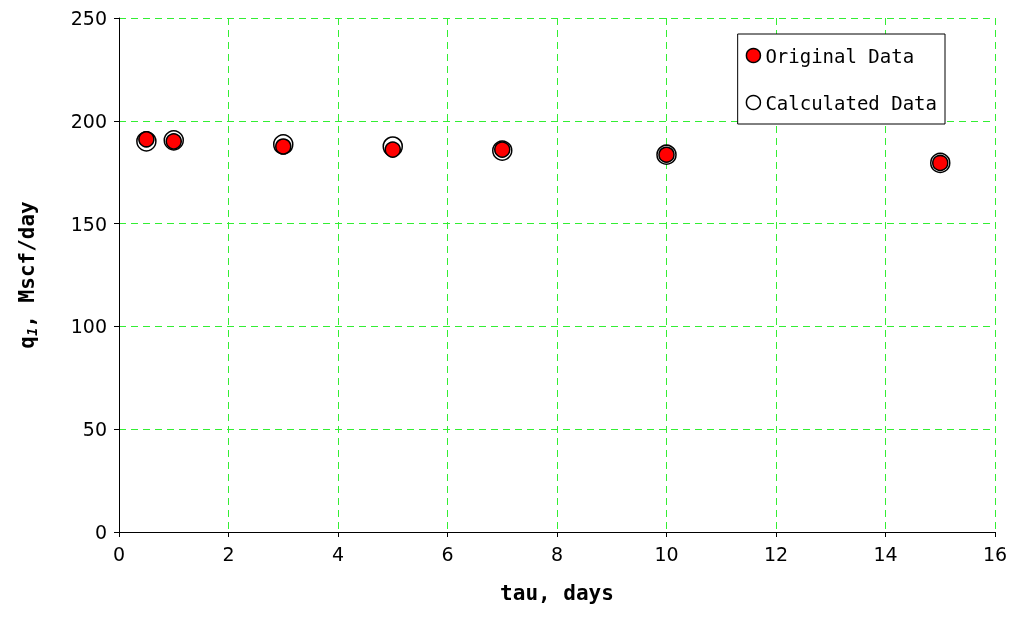  What do you see at coordinates (447, 553) in the screenshot?
I see `x-tick-label: 6` at bounding box center [447, 553].